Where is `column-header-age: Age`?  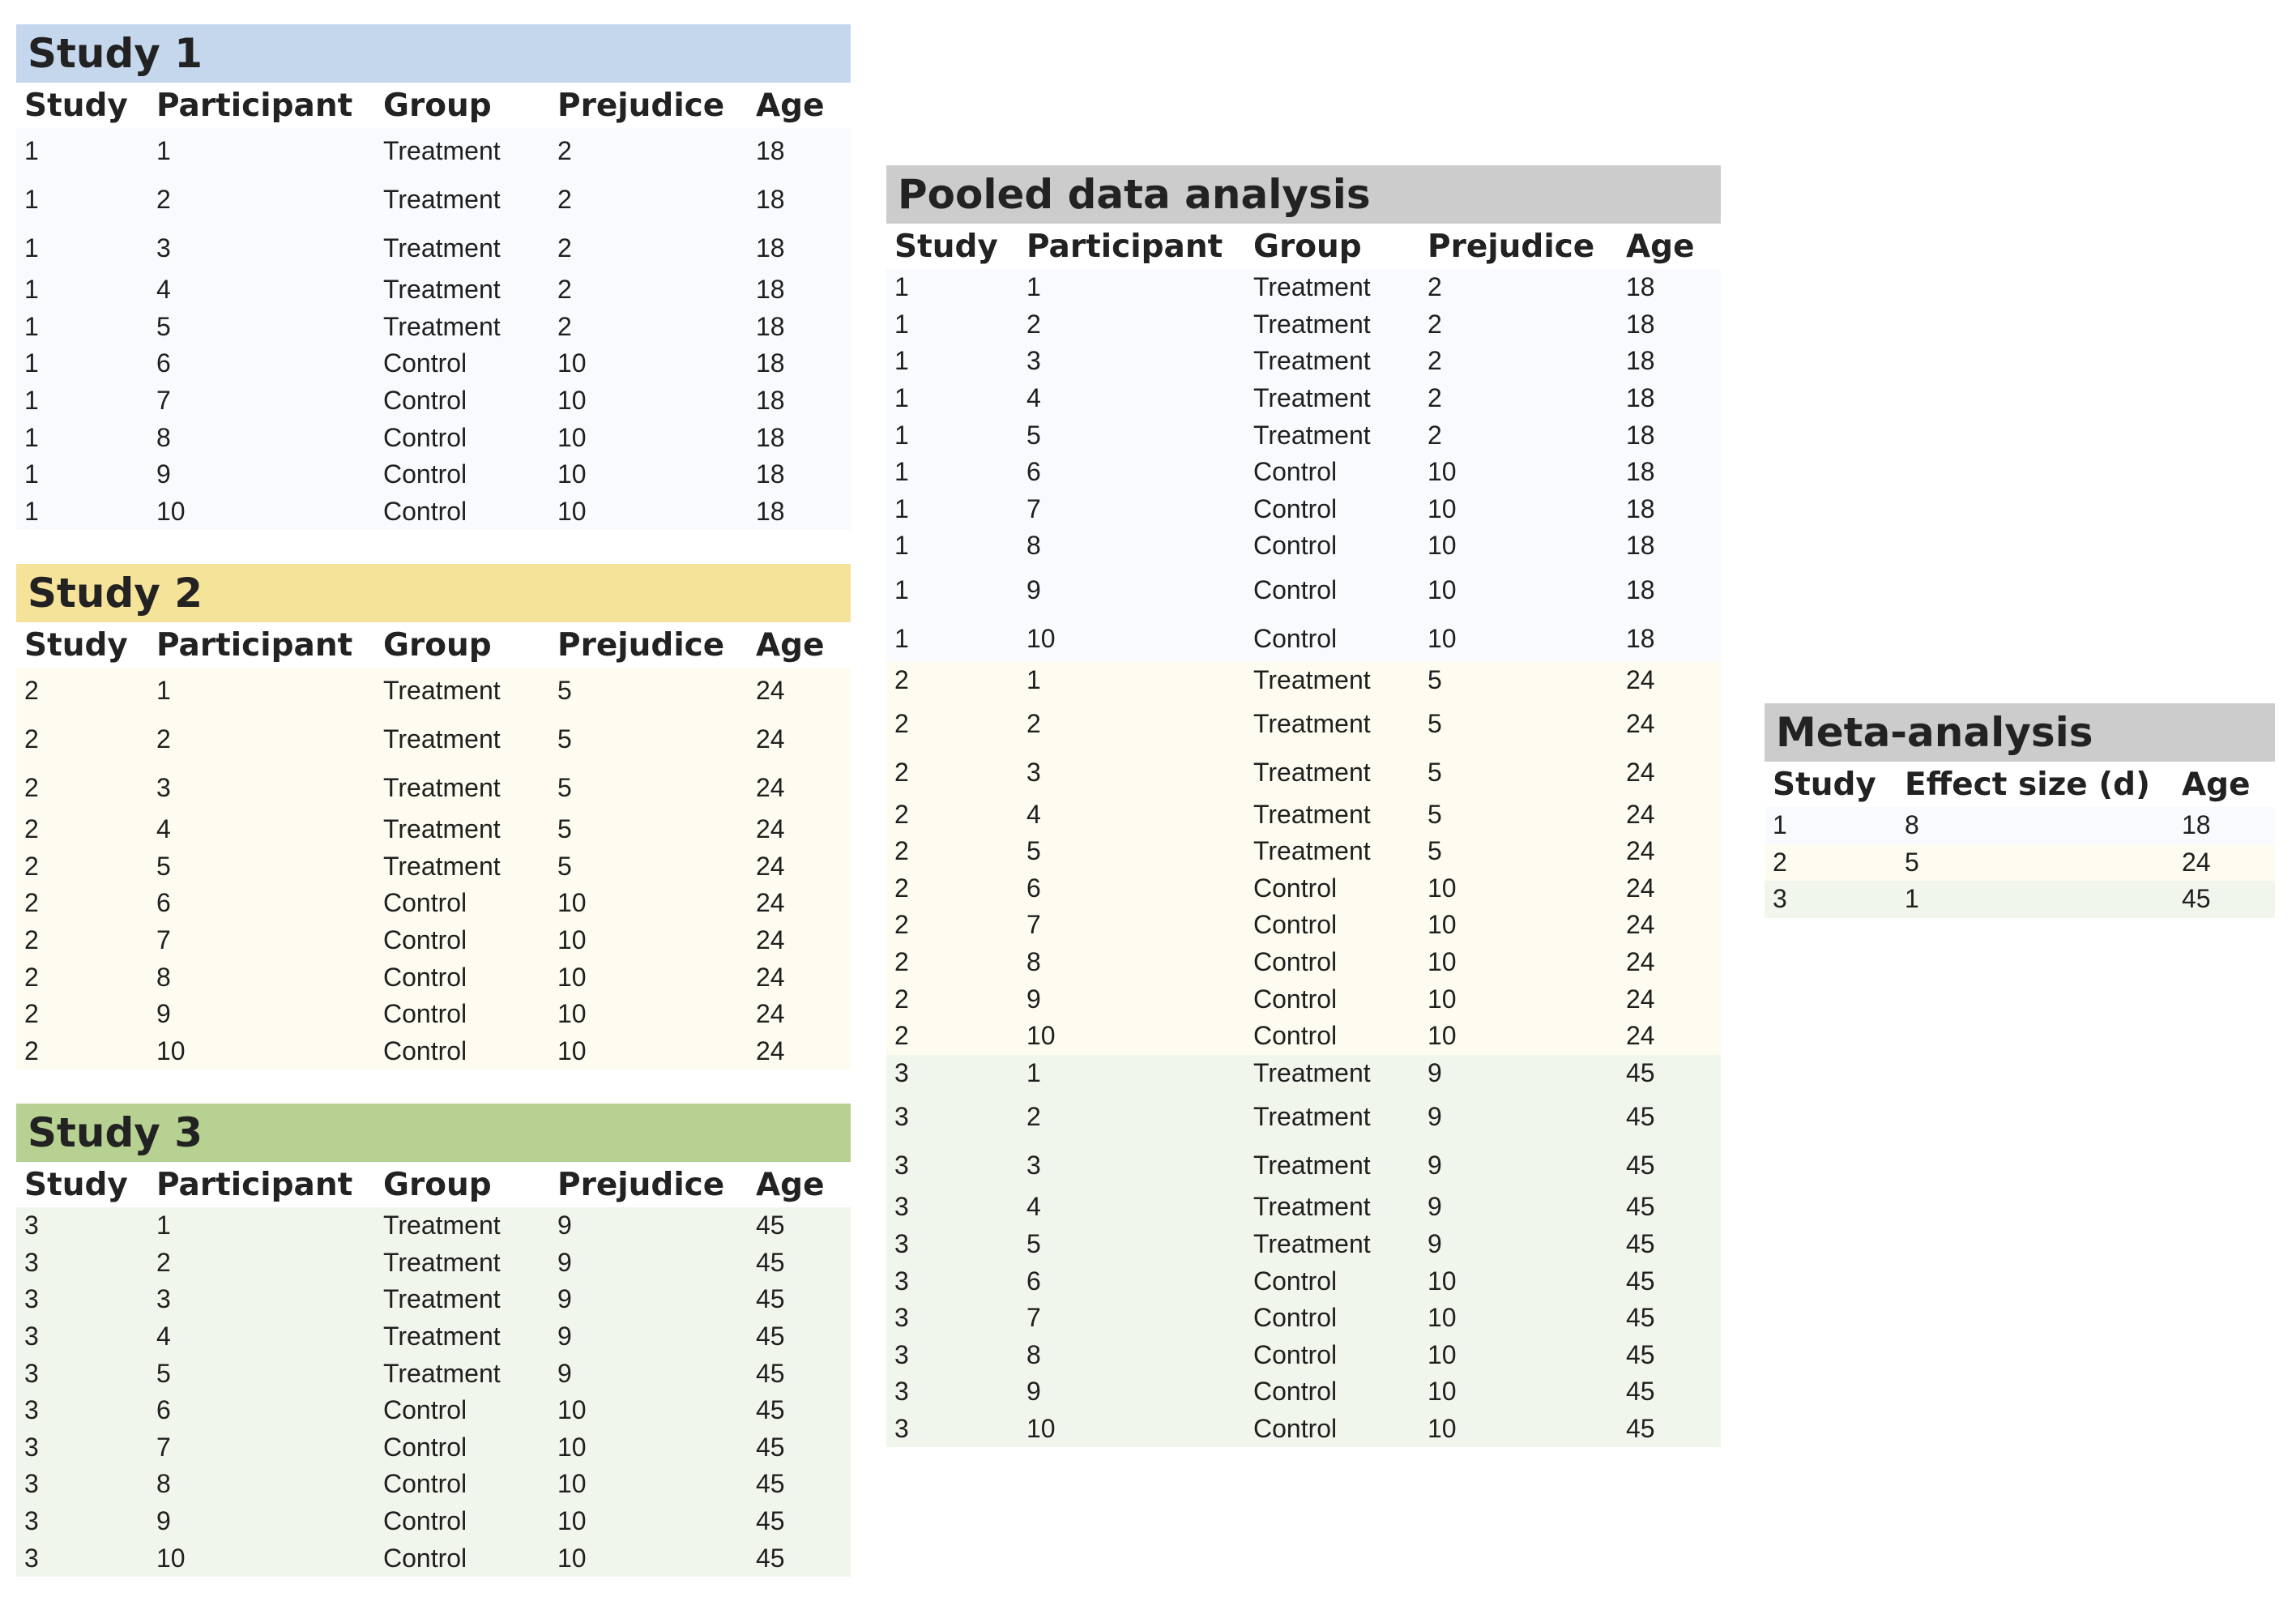 column-header-age: Age is located at coordinates (2216, 784).